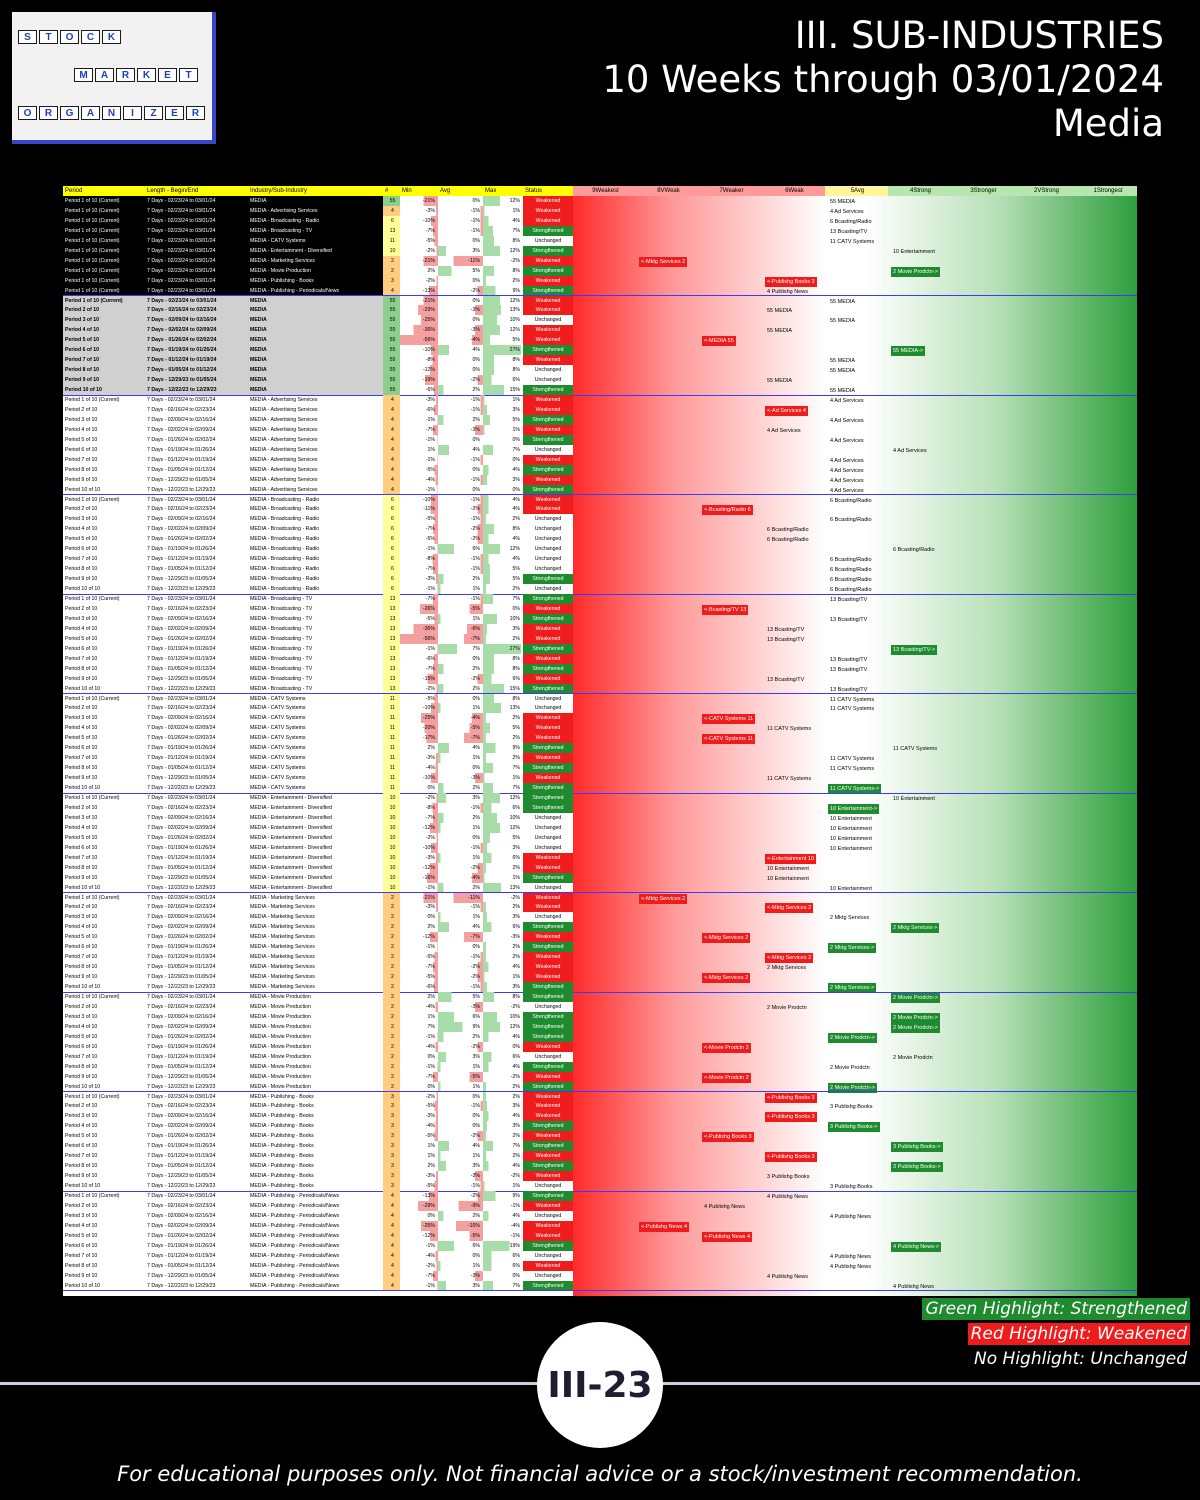  Describe the element at coordinates (431, 1146) in the screenshot. I see `min-cell: 1%` at that location.